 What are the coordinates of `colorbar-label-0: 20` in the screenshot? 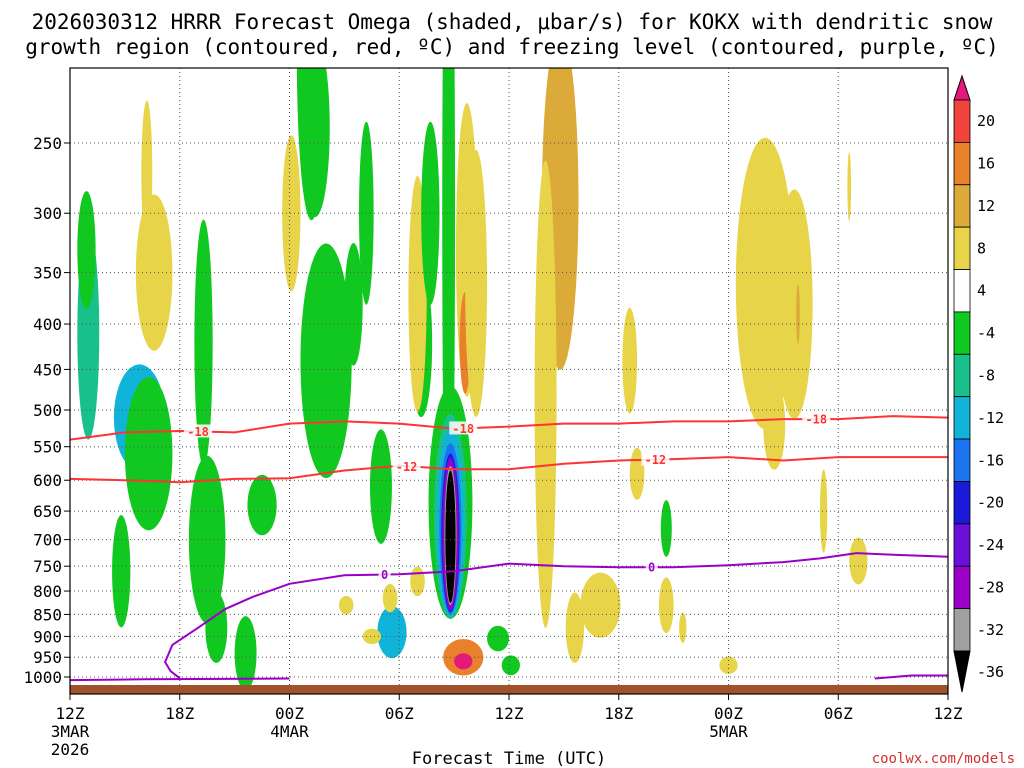 It's located at (986, 121).